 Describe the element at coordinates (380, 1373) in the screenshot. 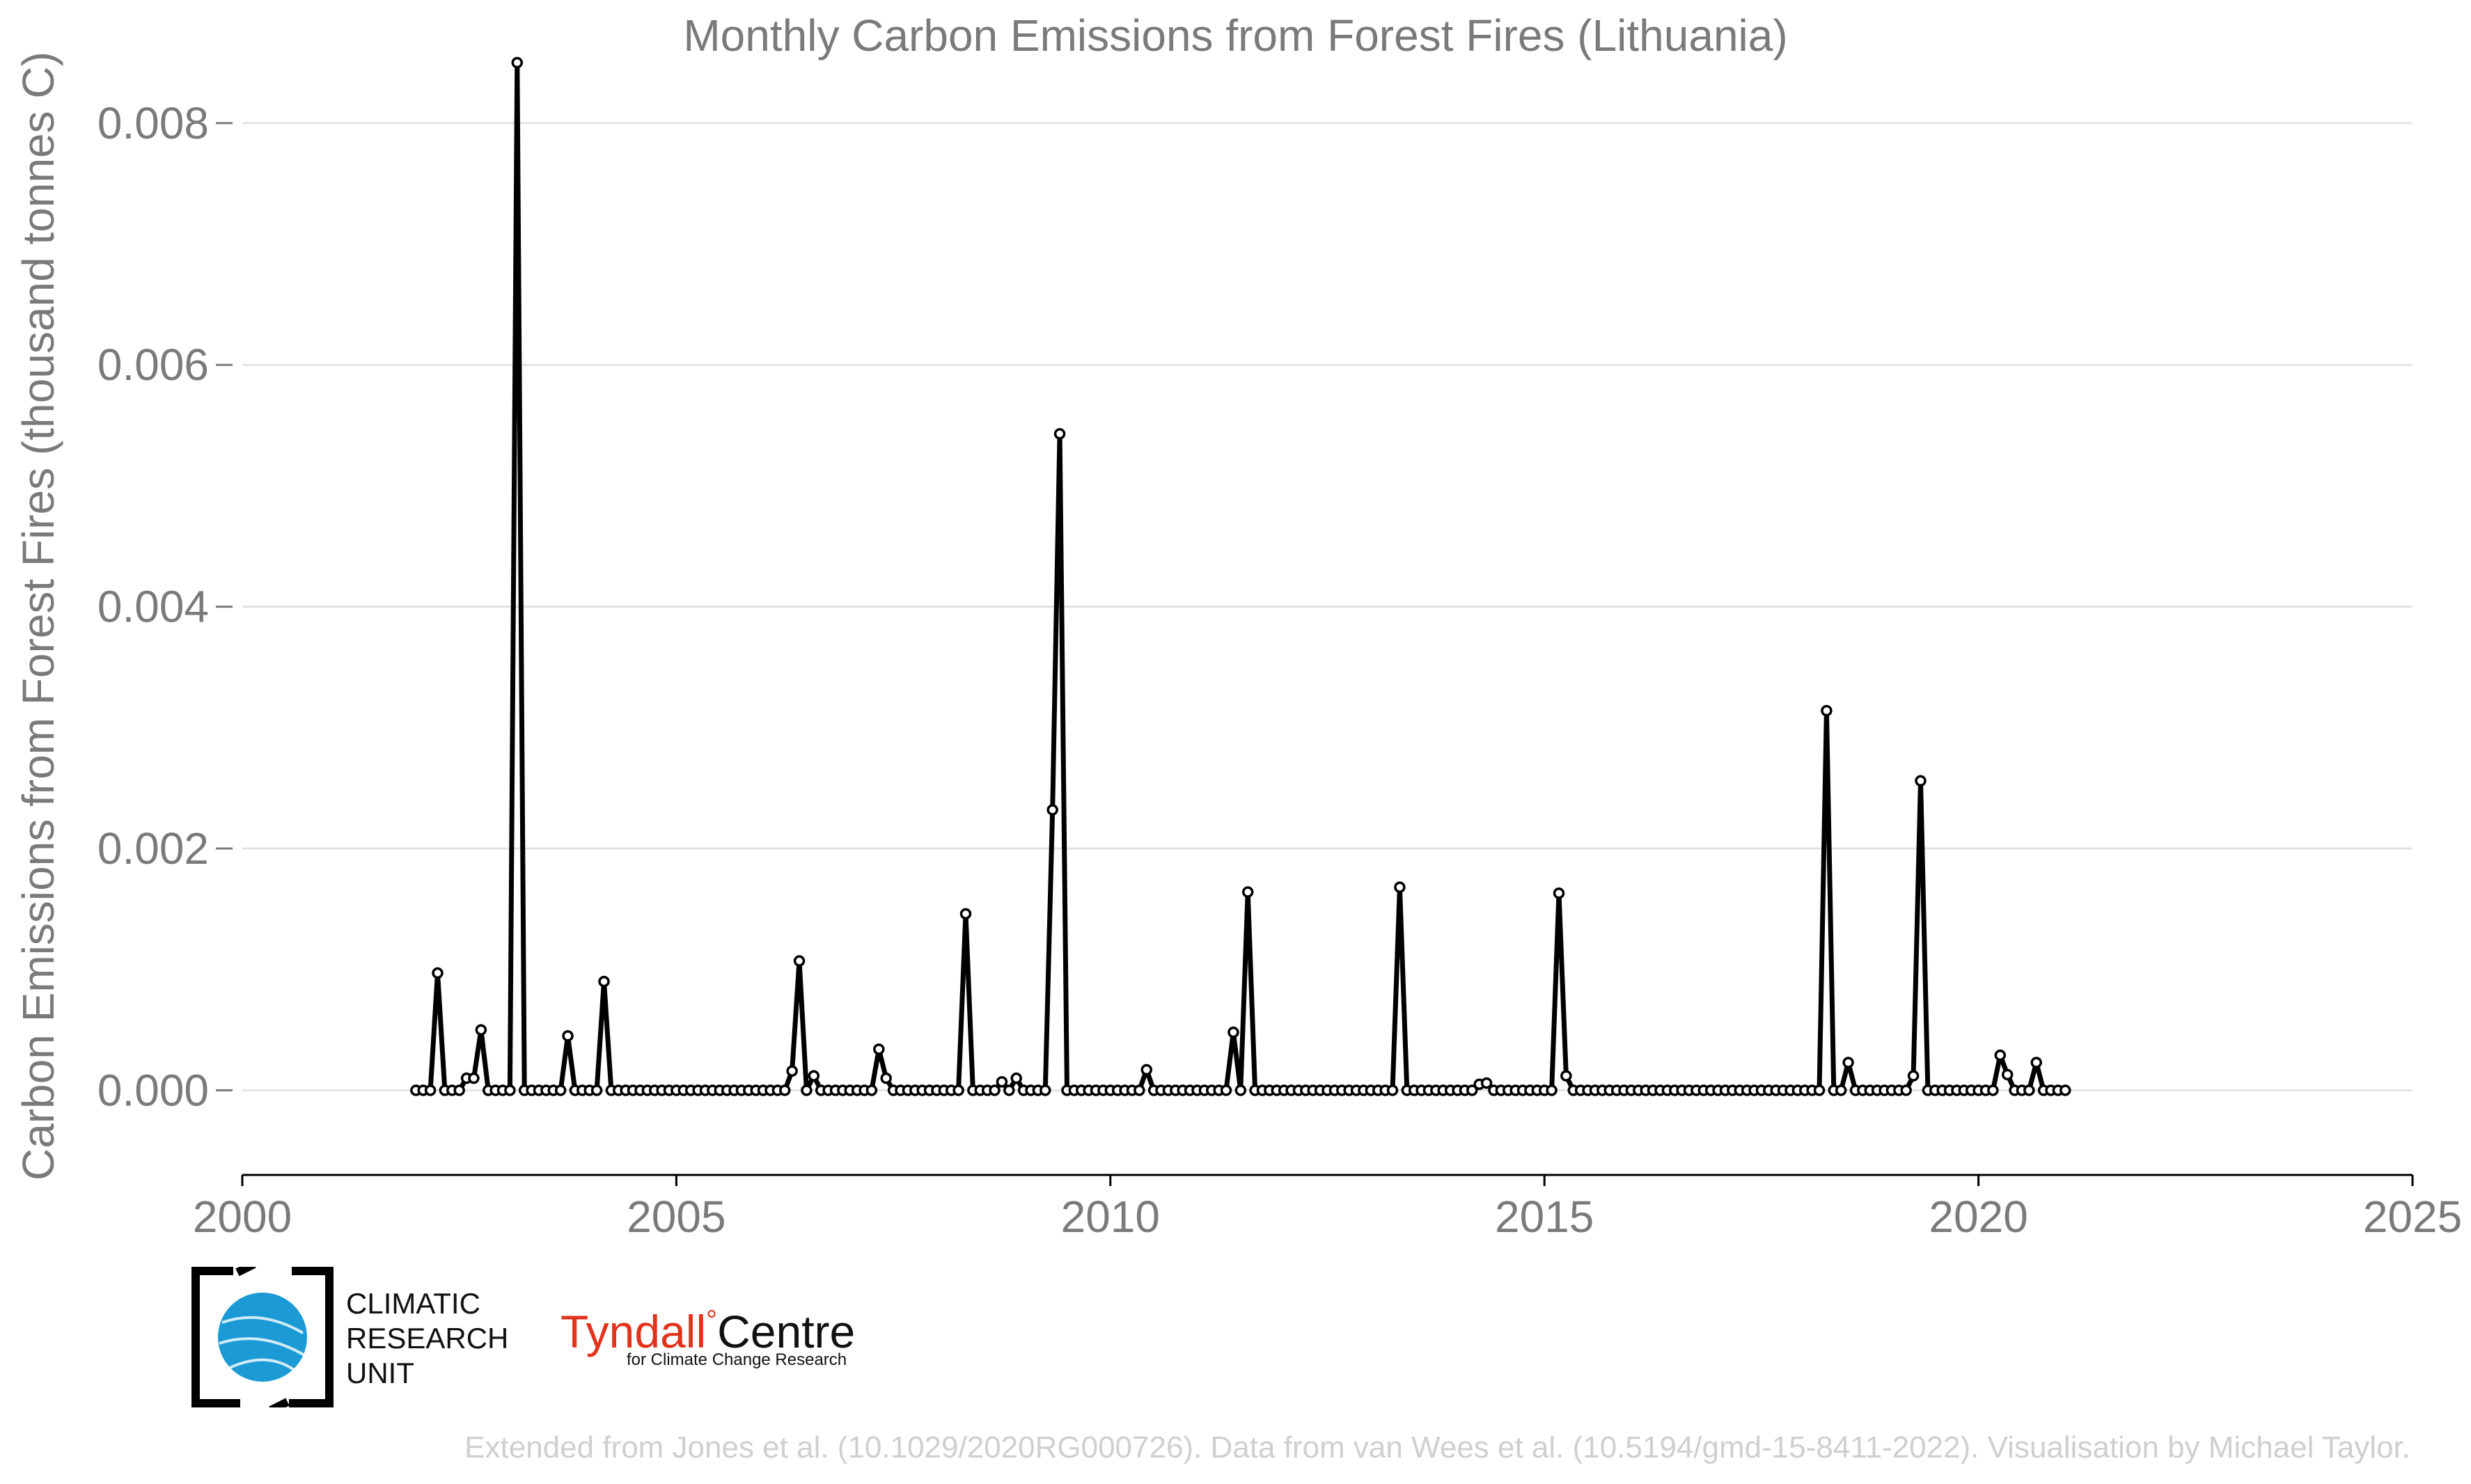

I see `cru-line: UNIT` at that location.